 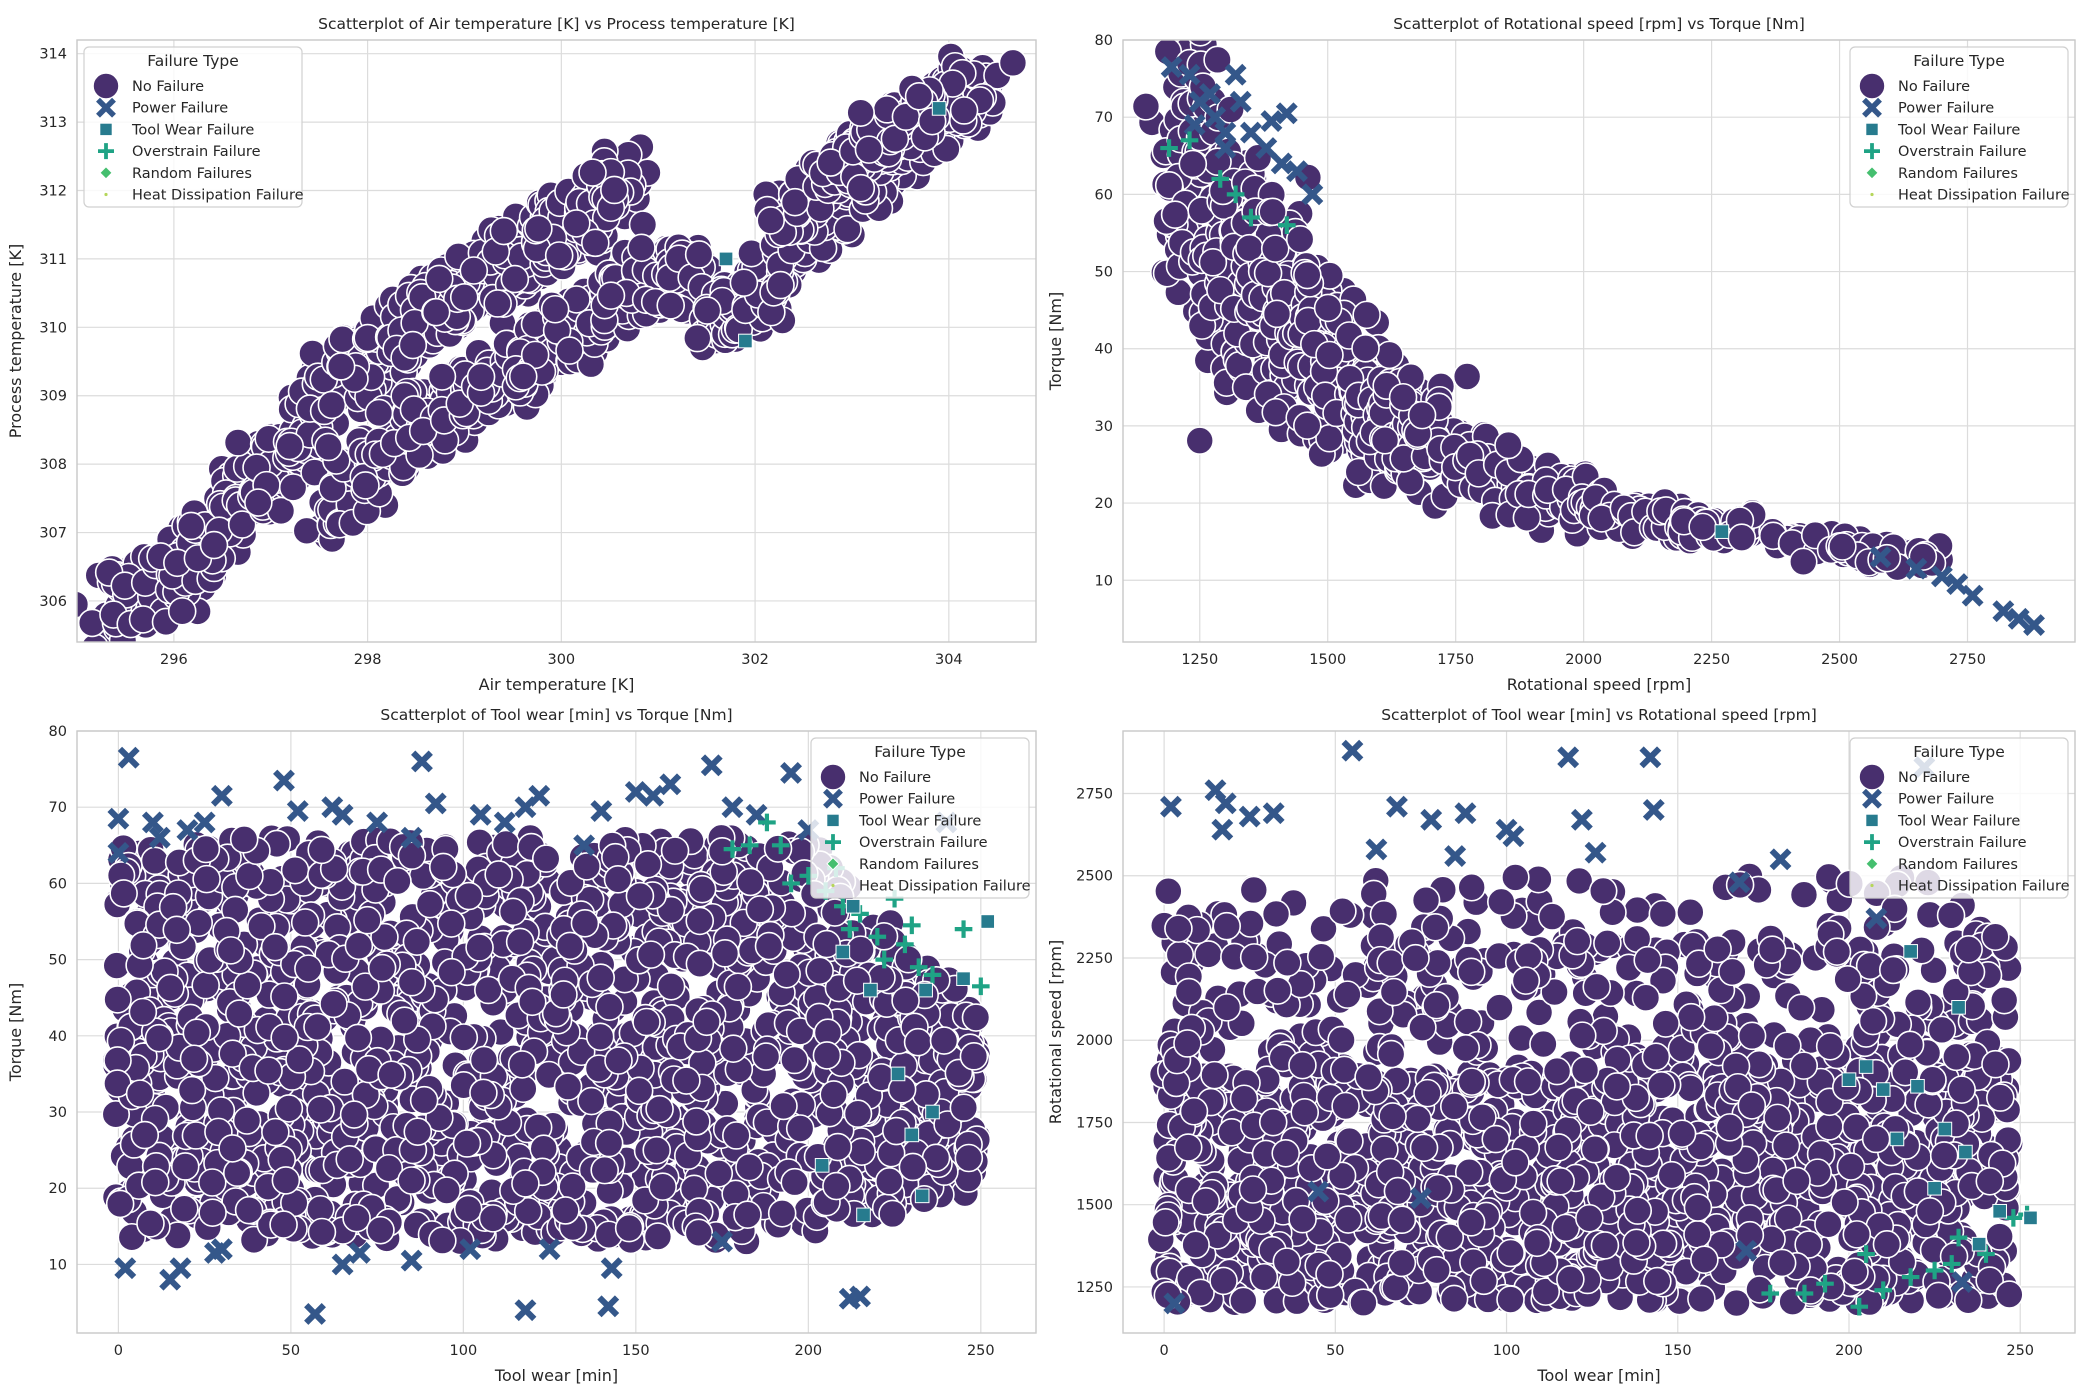 I want to click on legend-title: Failure Type, so click(x=1959, y=61).